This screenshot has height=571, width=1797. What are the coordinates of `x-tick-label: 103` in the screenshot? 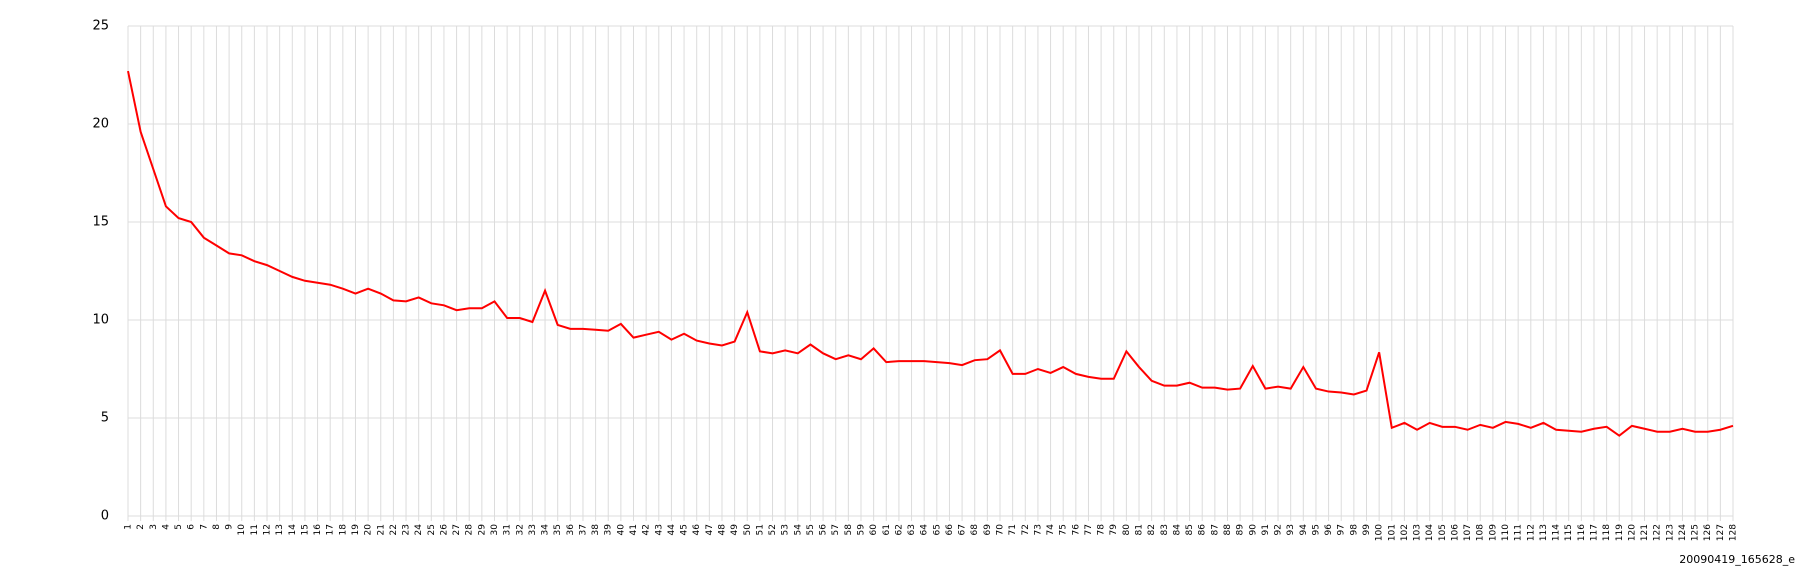 It's located at (1418, 532).